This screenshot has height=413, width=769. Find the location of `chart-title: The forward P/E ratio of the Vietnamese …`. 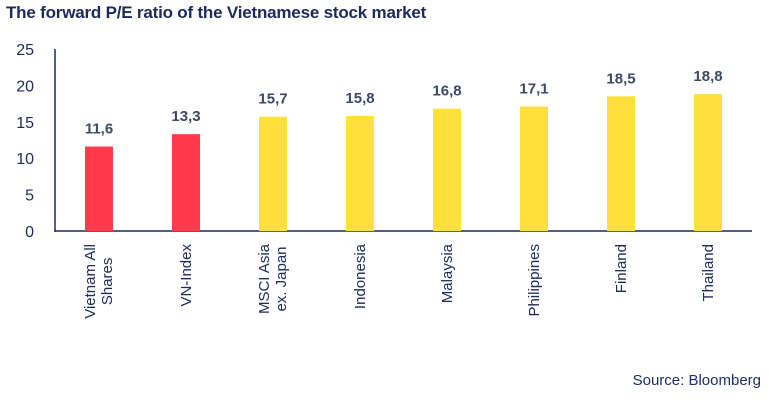

chart-title: The forward P/E ratio of the Vietnamese … is located at coordinates (216, 12).